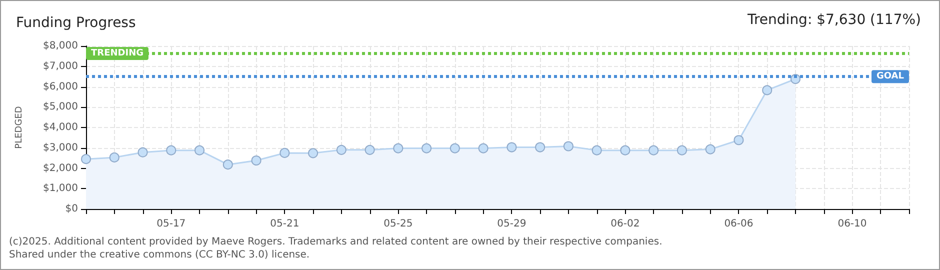  I want to click on y-tick-label: $2,000, so click(60, 168).